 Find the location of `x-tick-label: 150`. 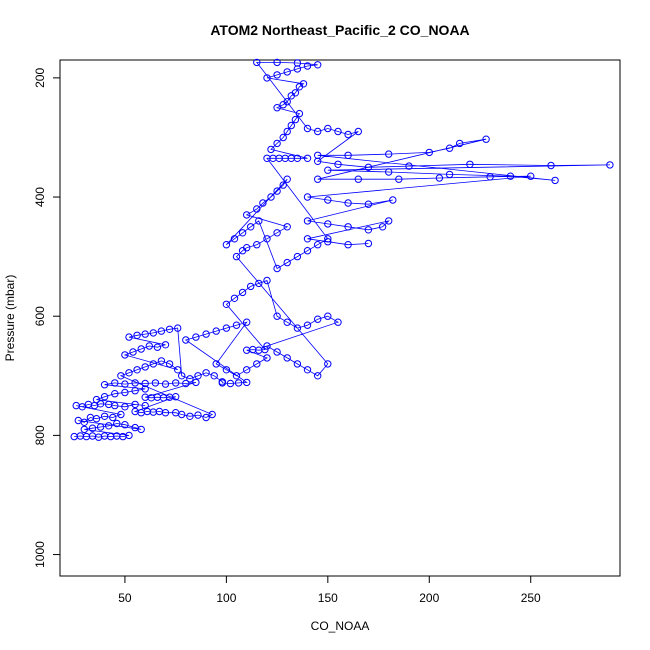

x-tick-label: 150 is located at coordinates (328, 598).